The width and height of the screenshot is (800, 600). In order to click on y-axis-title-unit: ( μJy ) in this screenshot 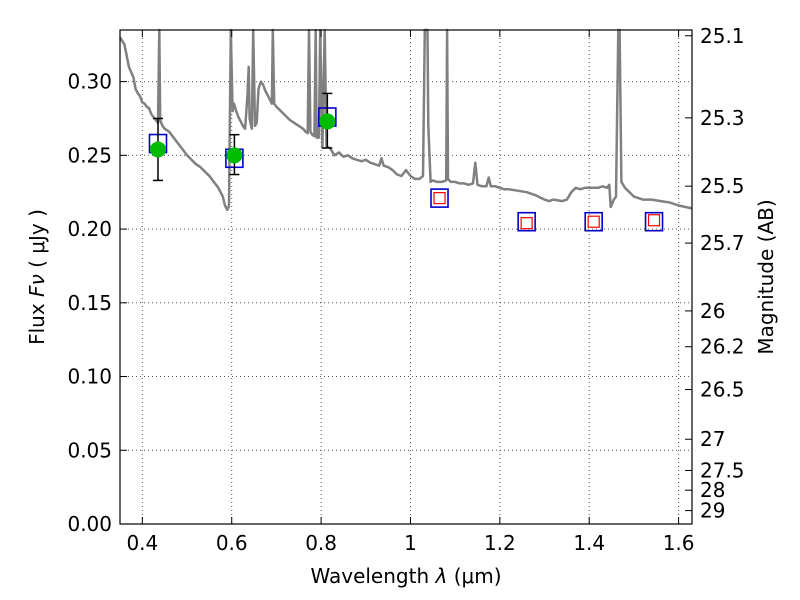, I will do `click(37, 238)`.